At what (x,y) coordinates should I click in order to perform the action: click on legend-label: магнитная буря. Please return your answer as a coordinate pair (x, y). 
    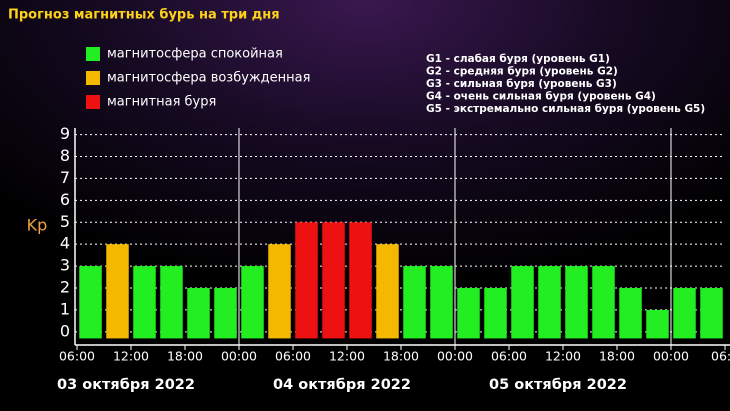
    Looking at the image, I should click on (161, 102).